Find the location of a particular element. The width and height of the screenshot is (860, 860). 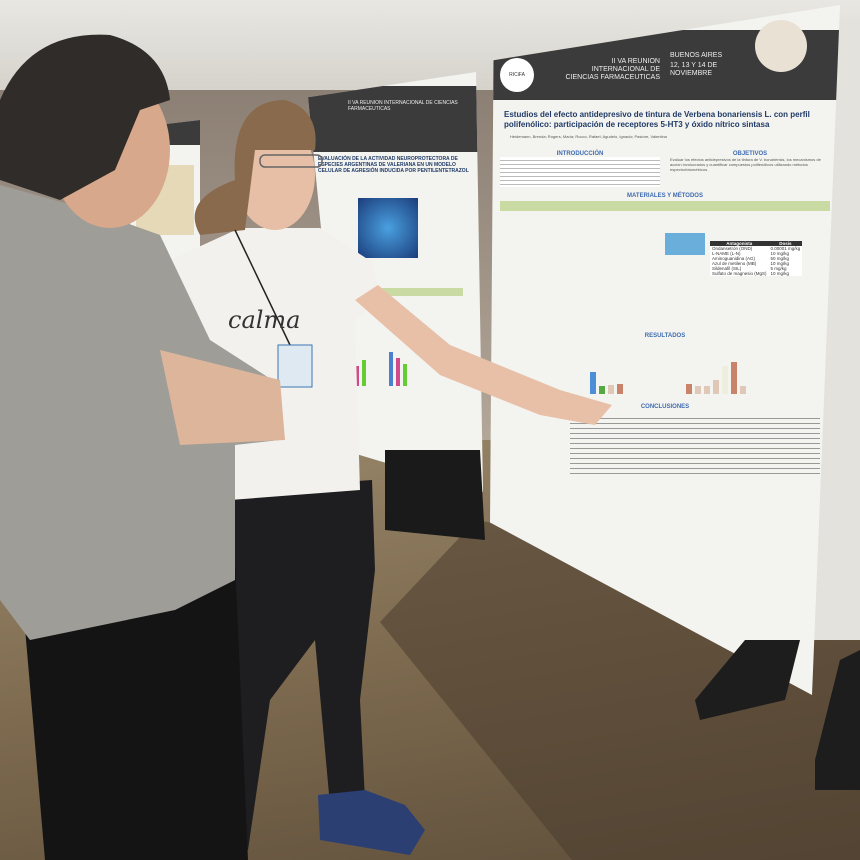

man-hair is located at coordinates (85, 117).